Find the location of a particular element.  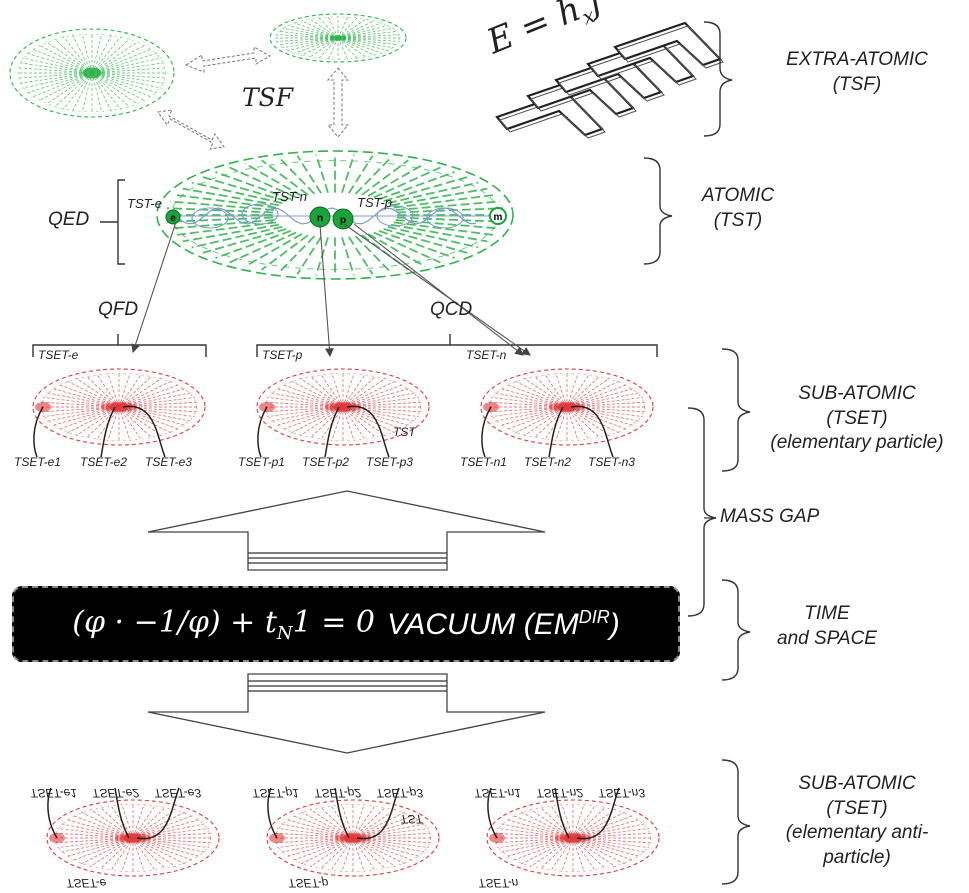

anti-tset-n-group-label: TSET-n is located at coordinates (498, 883).